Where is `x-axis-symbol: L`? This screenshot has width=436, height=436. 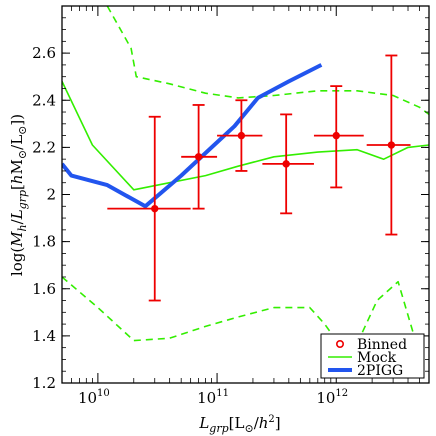 x-axis-symbol: L is located at coordinates (203, 423).